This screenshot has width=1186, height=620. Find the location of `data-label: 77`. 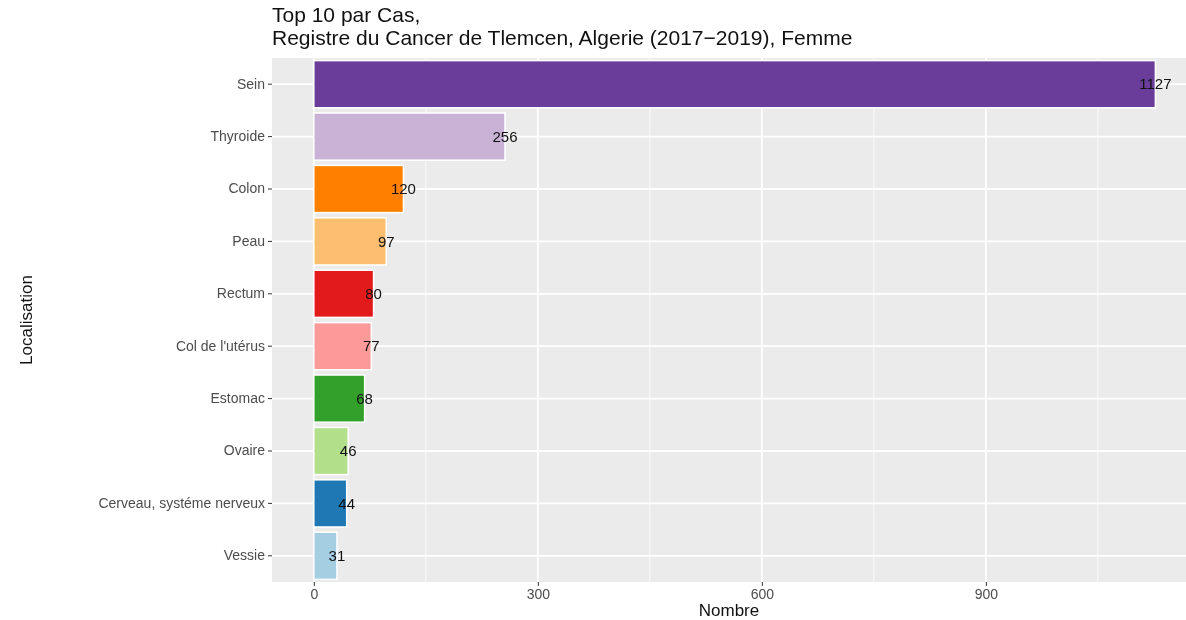

data-label: 77 is located at coordinates (371, 346).